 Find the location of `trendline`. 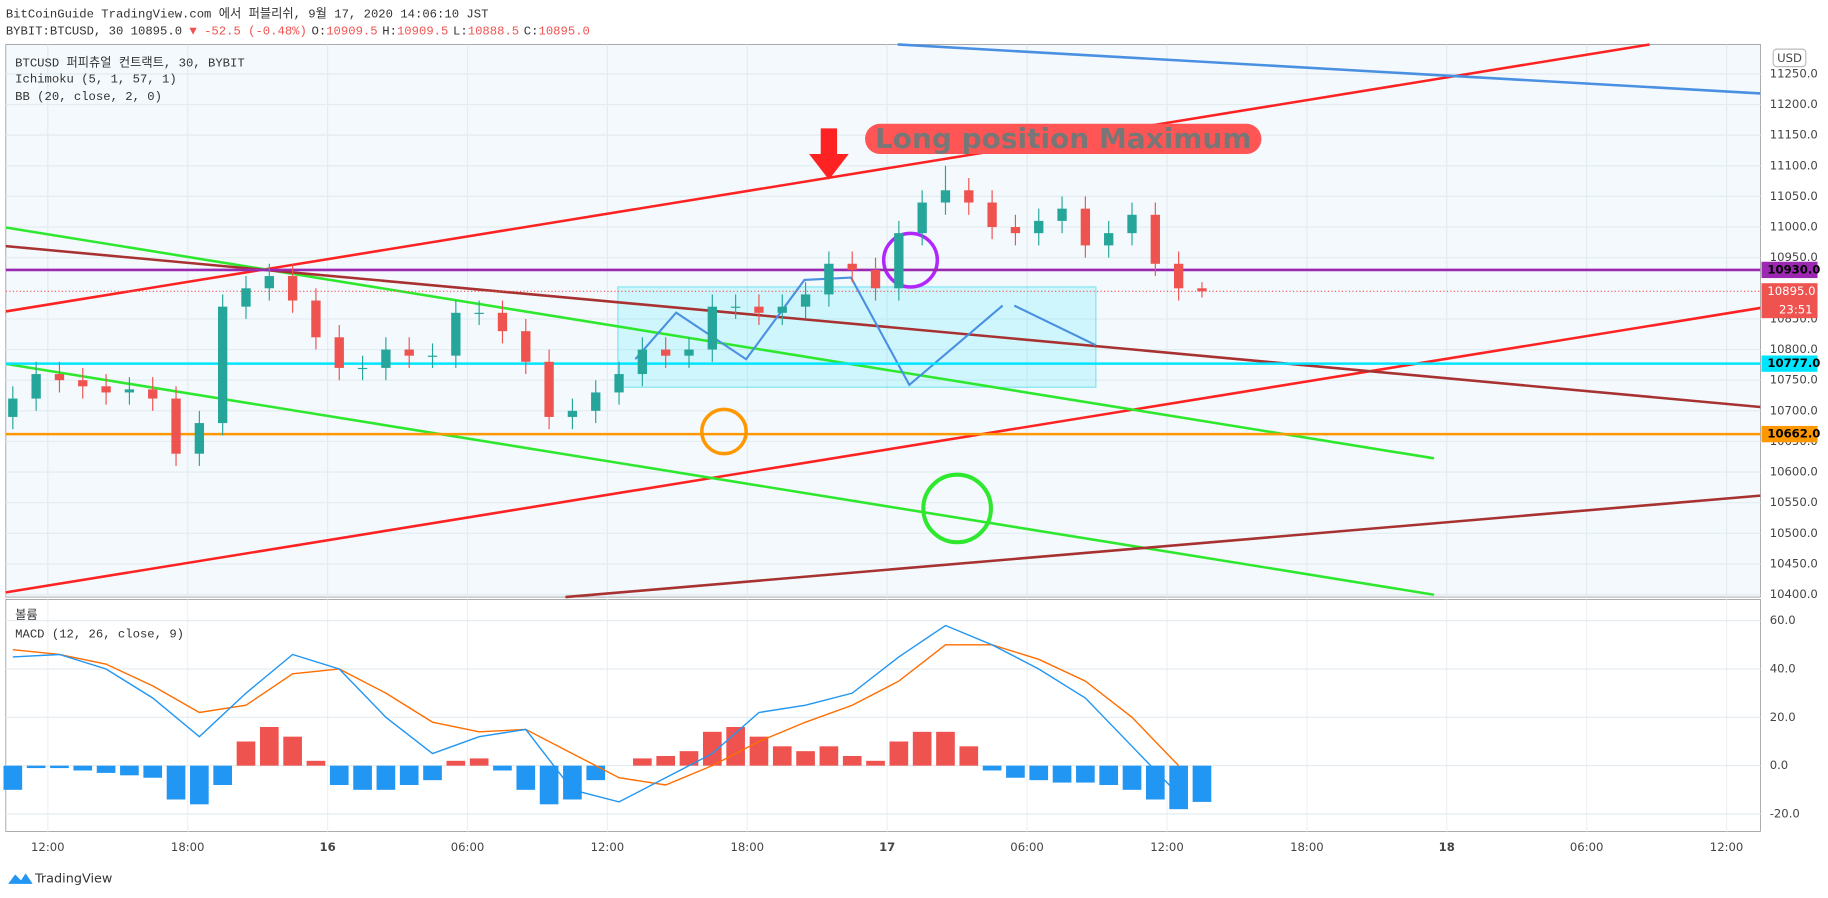

trendline is located at coordinates (1329, 69).